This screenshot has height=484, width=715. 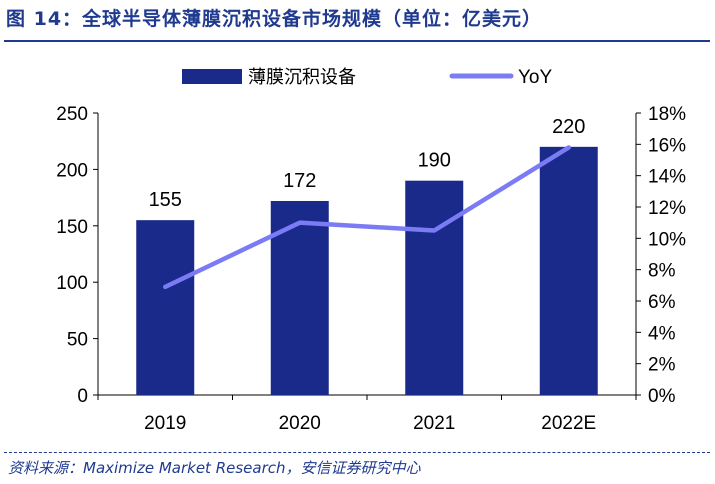 I want to click on labels: 155 172 190 220, so click(x=367, y=163).